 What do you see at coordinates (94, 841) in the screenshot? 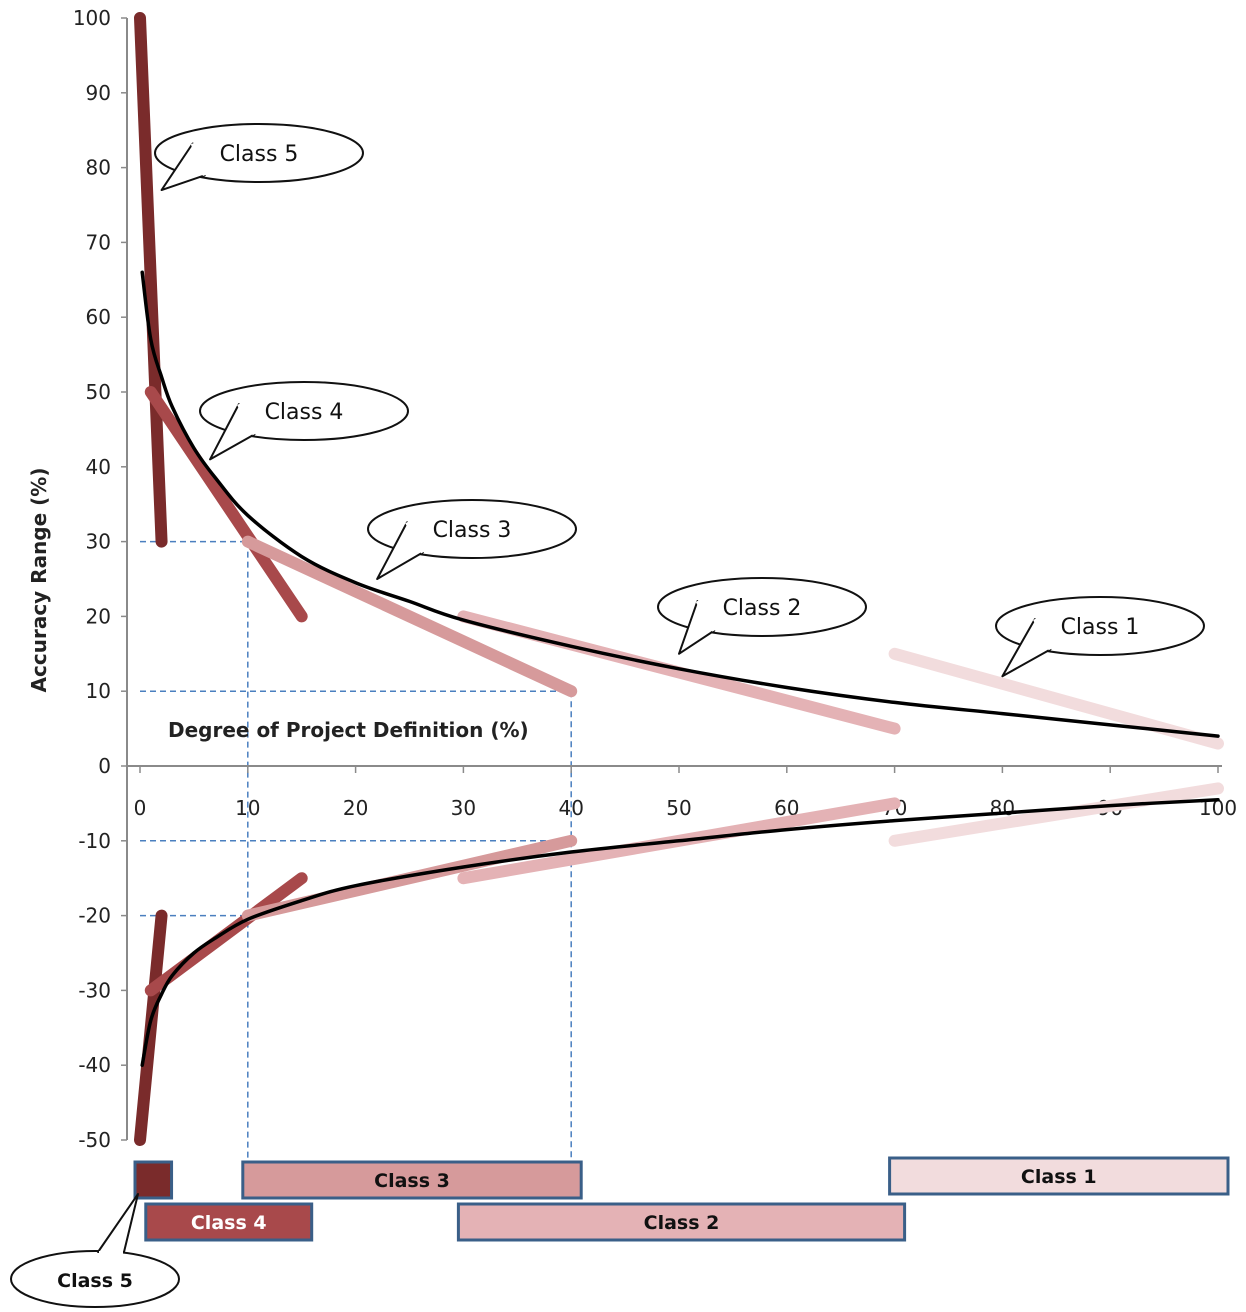
I see `y-tick-label: -10` at bounding box center [94, 841].